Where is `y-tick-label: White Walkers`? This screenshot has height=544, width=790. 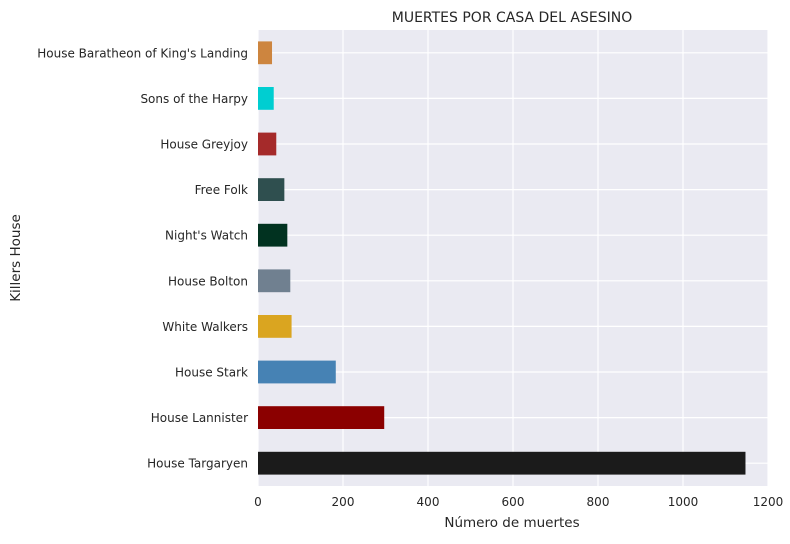
y-tick-label: White Walkers is located at coordinates (205, 327).